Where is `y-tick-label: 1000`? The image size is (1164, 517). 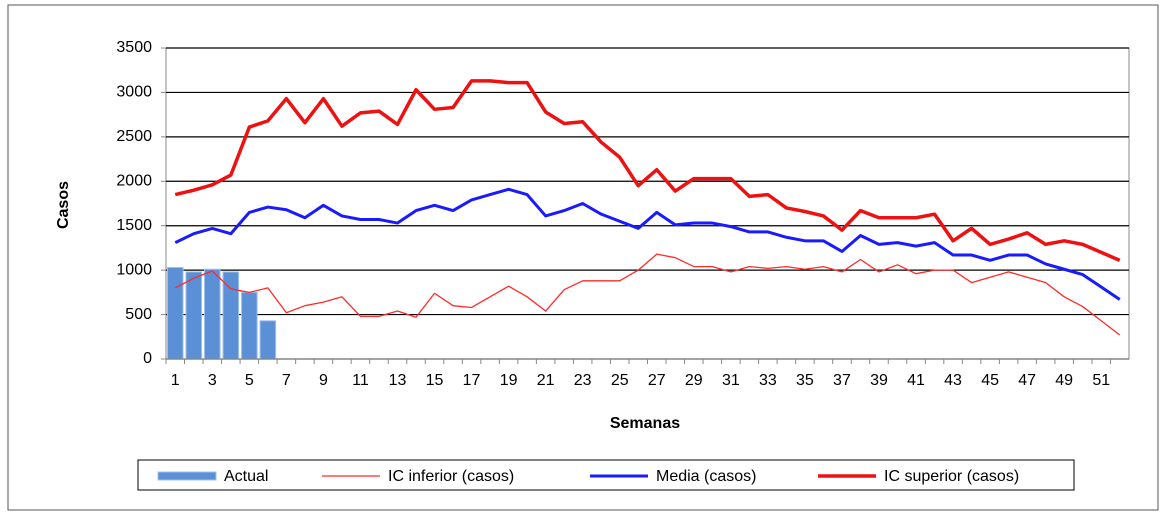
y-tick-label: 1000 is located at coordinates (134, 269).